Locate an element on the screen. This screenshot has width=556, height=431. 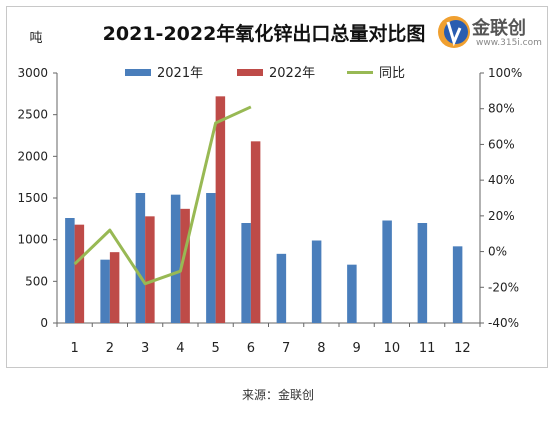
logo-url: www.315i.com is located at coordinates (509, 43).